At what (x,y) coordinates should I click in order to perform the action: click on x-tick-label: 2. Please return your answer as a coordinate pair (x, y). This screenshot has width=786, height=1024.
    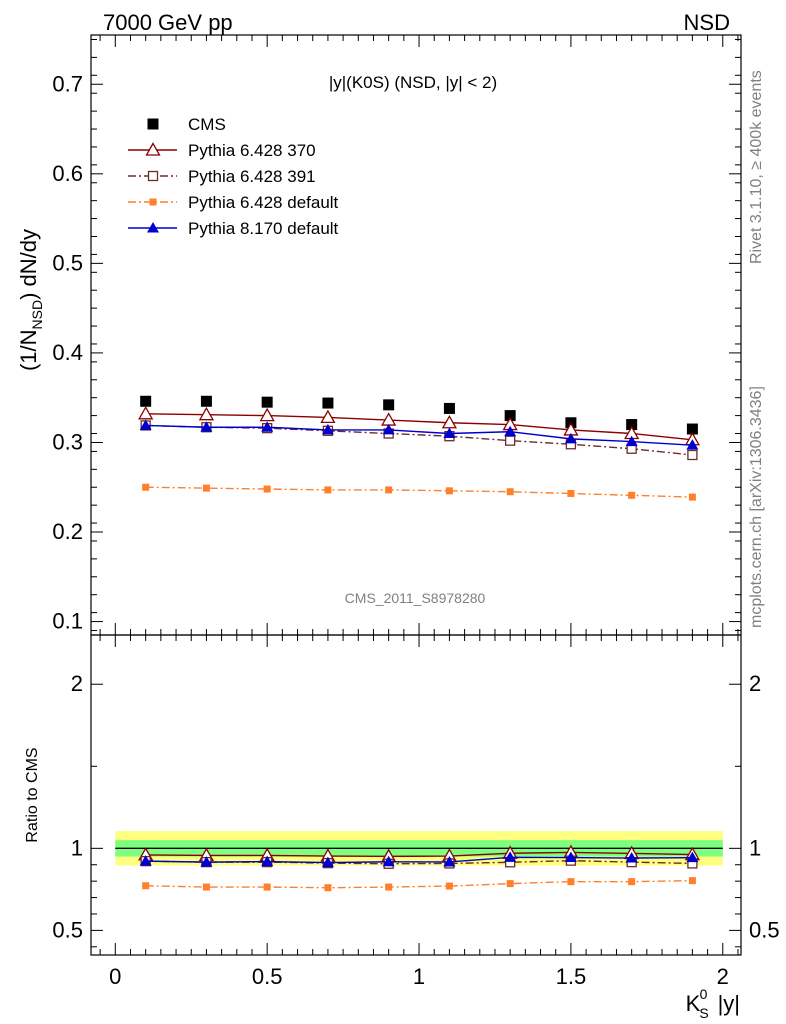
    Looking at the image, I should click on (723, 976).